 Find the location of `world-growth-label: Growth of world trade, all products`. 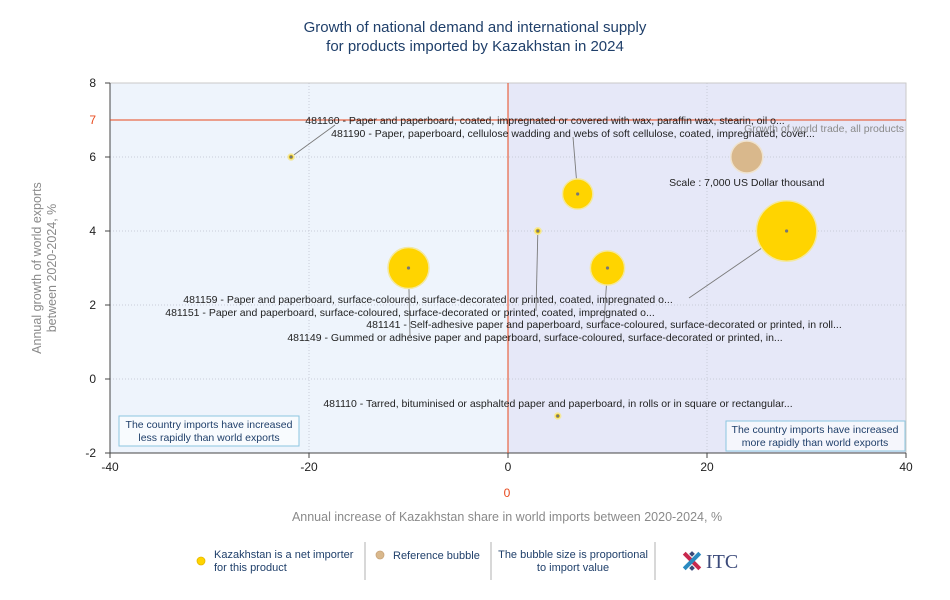

world-growth-label: Growth of world trade, all products is located at coordinates (824, 129).